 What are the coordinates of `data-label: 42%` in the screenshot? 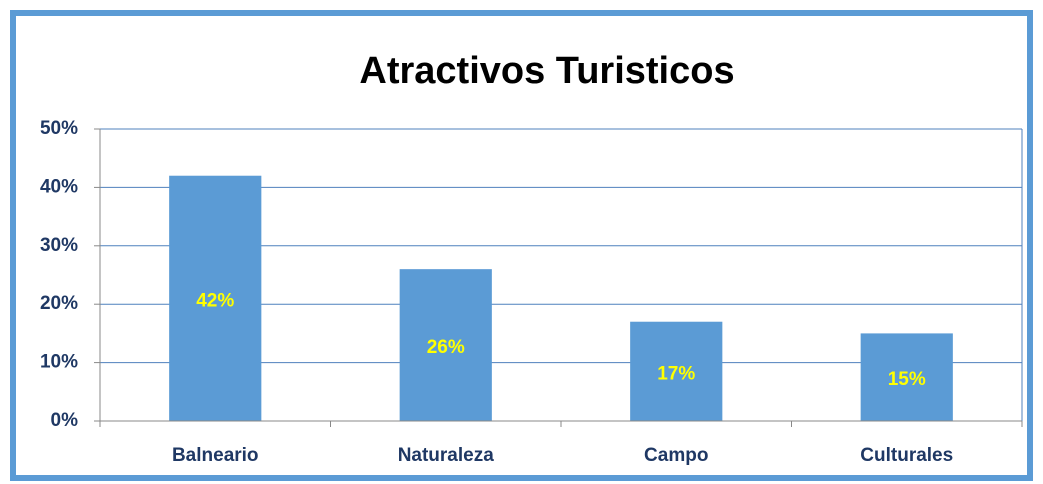 It's located at (215, 300).